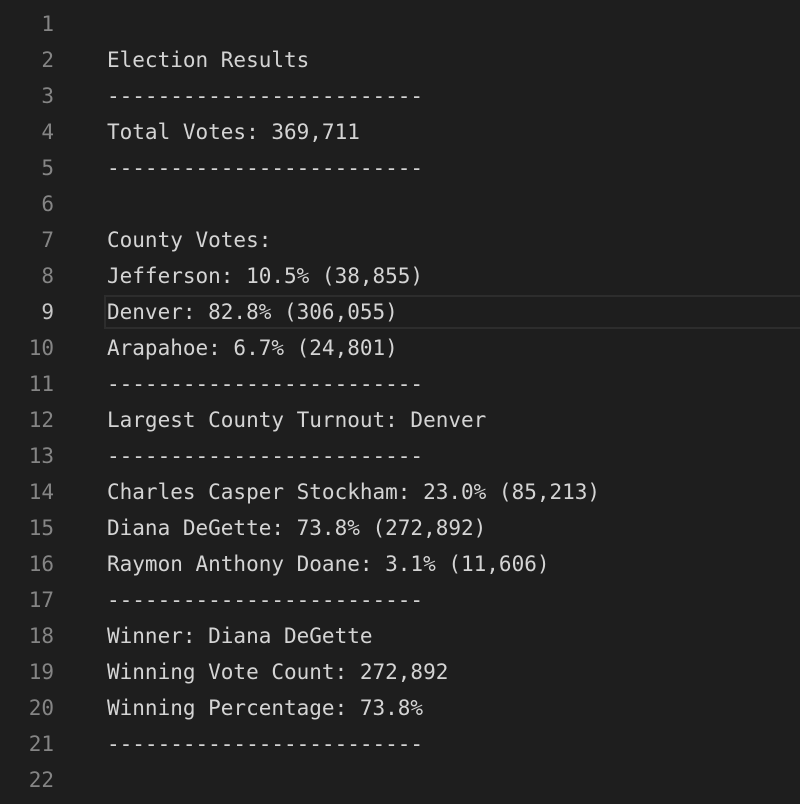 Image resolution: width=800 pixels, height=804 pixels. Describe the element at coordinates (41, 492) in the screenshot. I see `line-number: 14` at that location.